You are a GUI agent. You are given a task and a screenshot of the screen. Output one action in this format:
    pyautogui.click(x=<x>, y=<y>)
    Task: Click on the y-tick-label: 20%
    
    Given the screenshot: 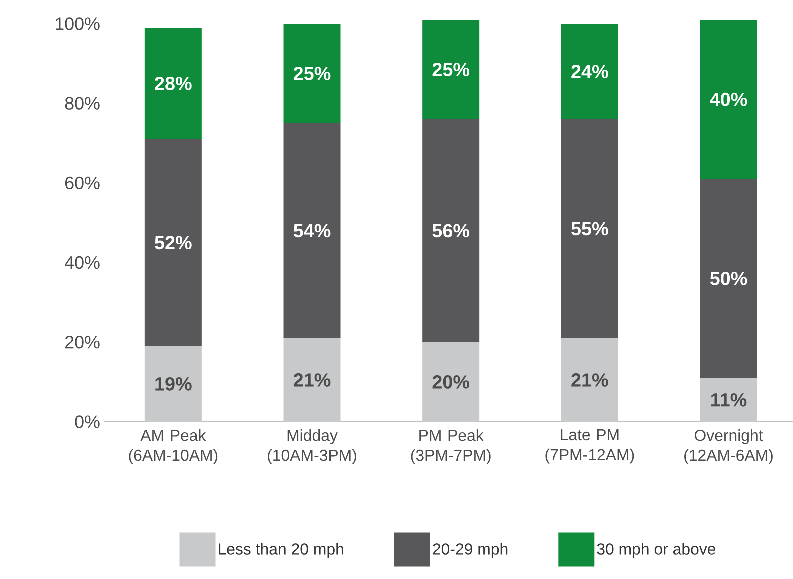 What is the action you would take?
    pyautogui.click(x=82, y=342)
    